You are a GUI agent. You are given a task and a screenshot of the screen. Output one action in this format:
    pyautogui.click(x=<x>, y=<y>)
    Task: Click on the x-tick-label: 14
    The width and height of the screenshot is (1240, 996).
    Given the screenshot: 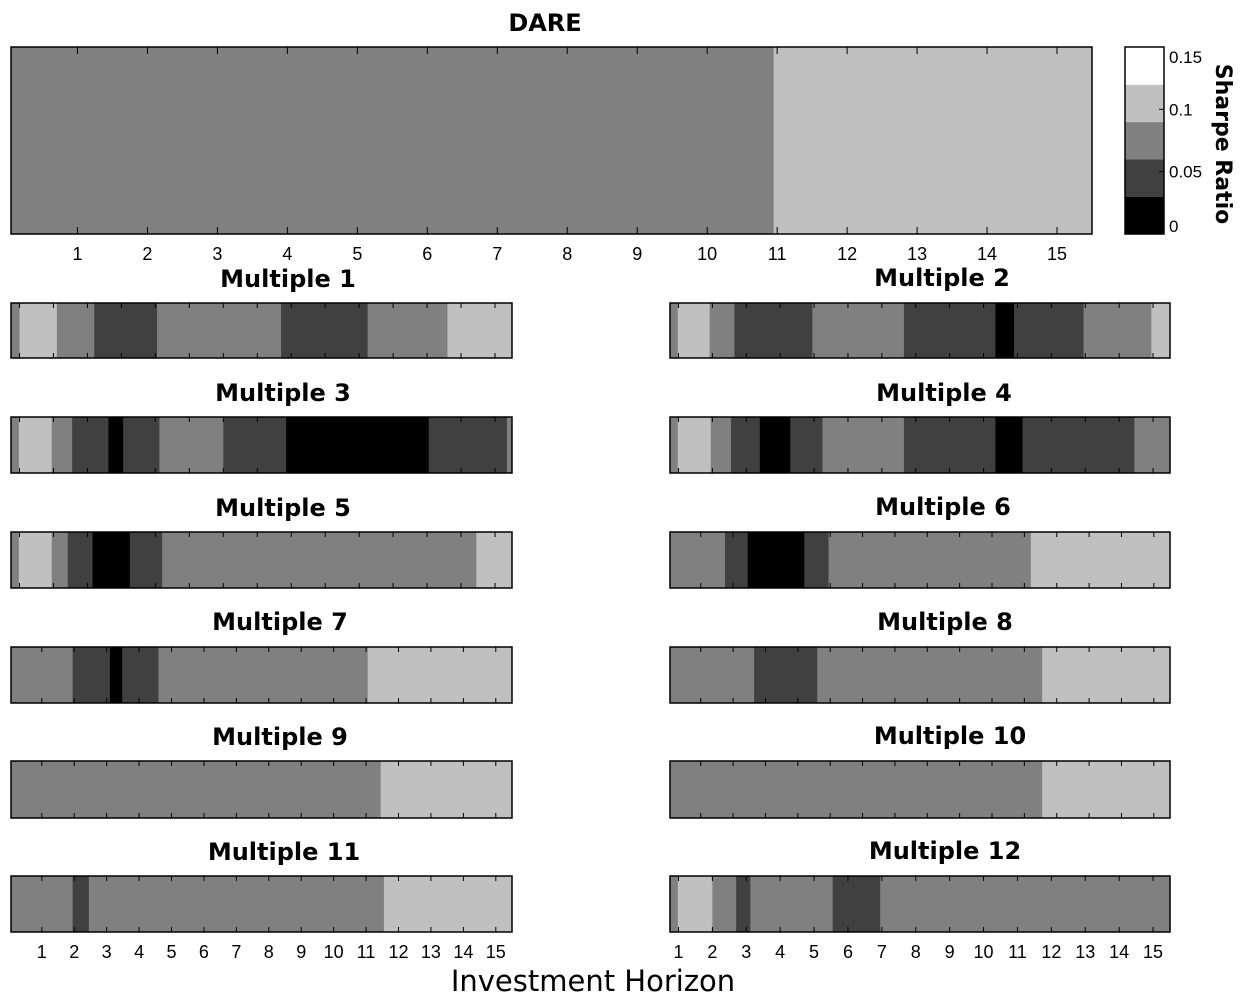 What is the action you would take?
    pyautogui.click(x=1119, y=952)
    